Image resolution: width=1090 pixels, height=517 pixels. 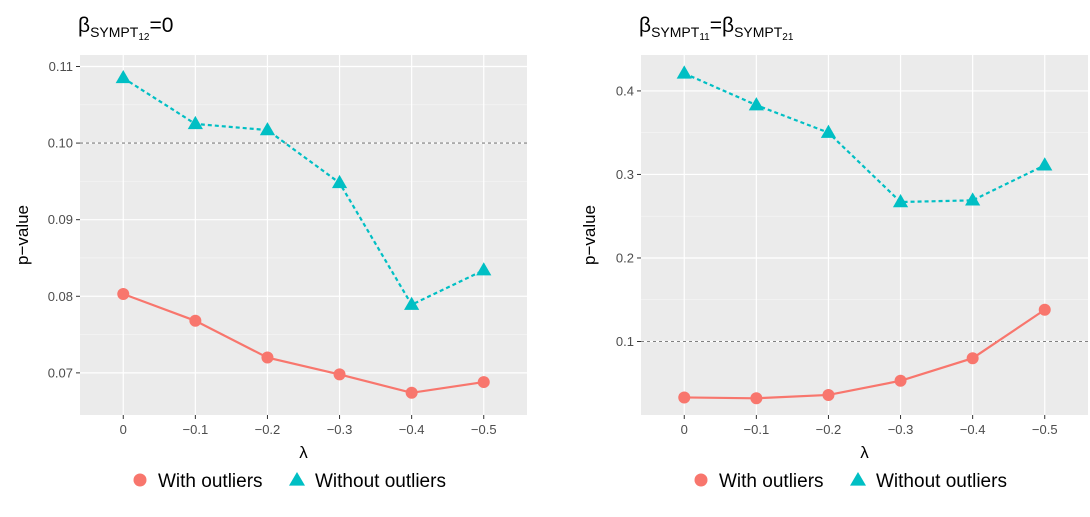 I want to click on y-tick-label: 0.08, so click(x=60, y=296).